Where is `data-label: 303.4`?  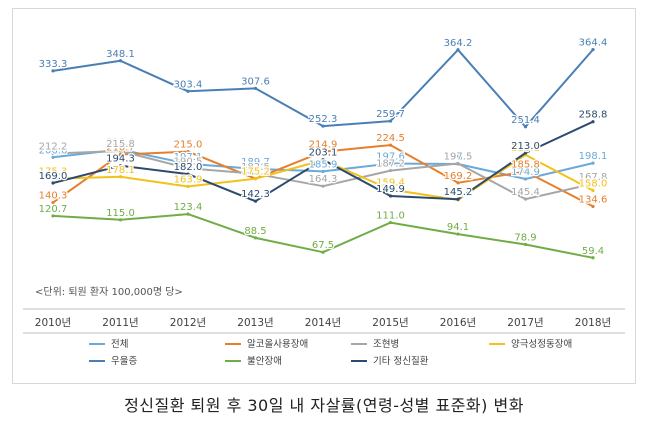 data-label: 303.4 is located at coordinates (188, 84).